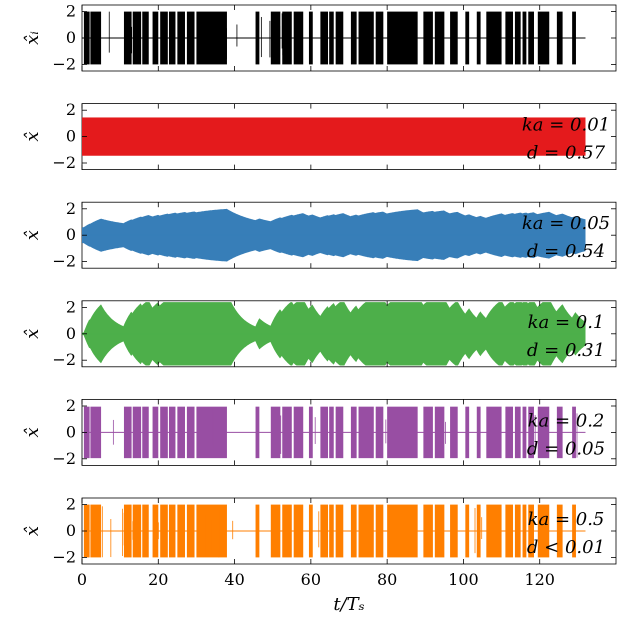 The image size is (644, 624). I want to click on annotation-ka: ka = 0.01, so click(566, 125).